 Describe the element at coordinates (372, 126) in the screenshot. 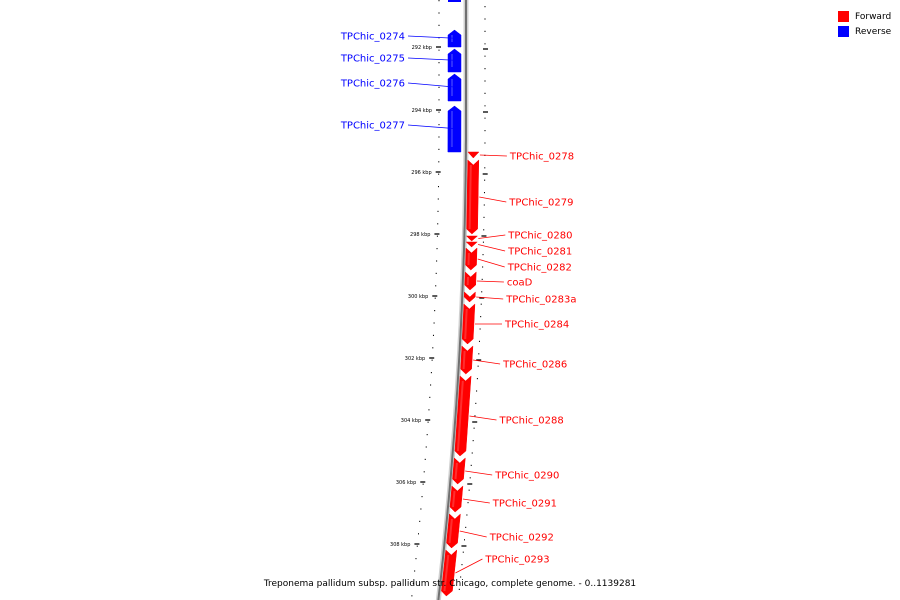

I see `gene-label-TPChic_0277: TPChic_0277` at that location.